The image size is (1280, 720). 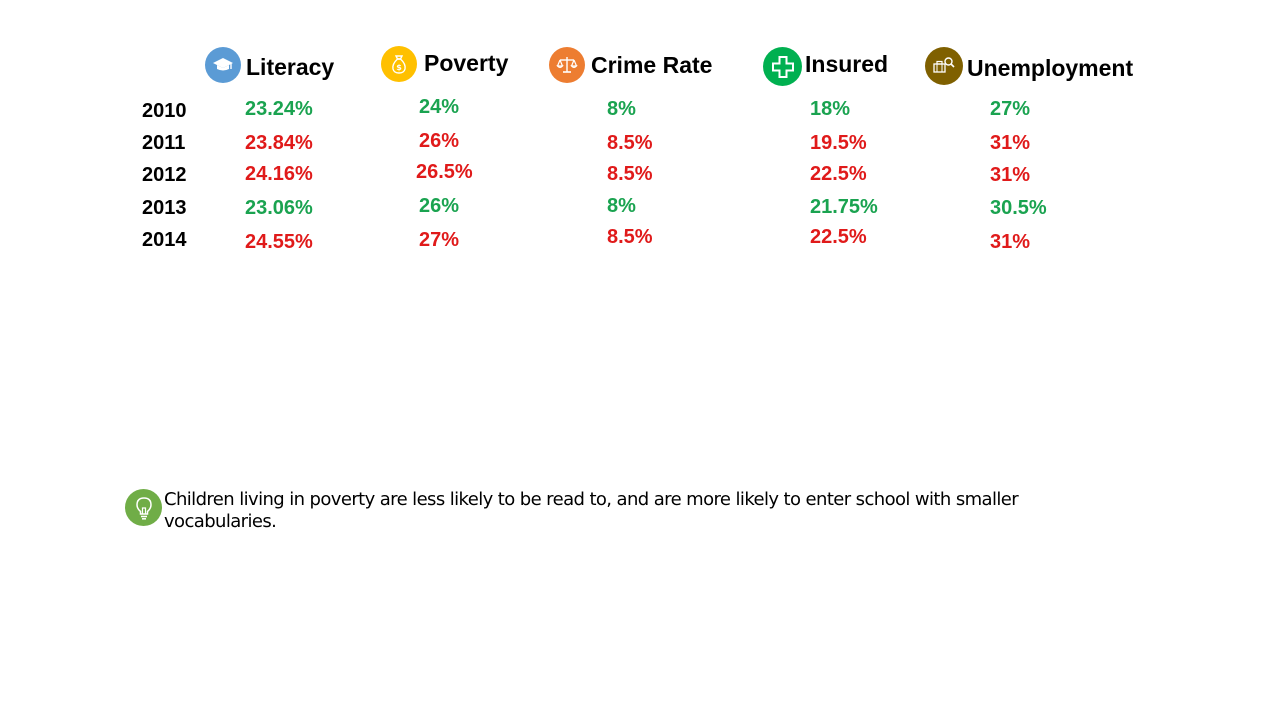 What do you see at coordinates (439, 240) in the screenshot?
I see `cell-poverty-2014: 27%` at bounding box center [439, 240].